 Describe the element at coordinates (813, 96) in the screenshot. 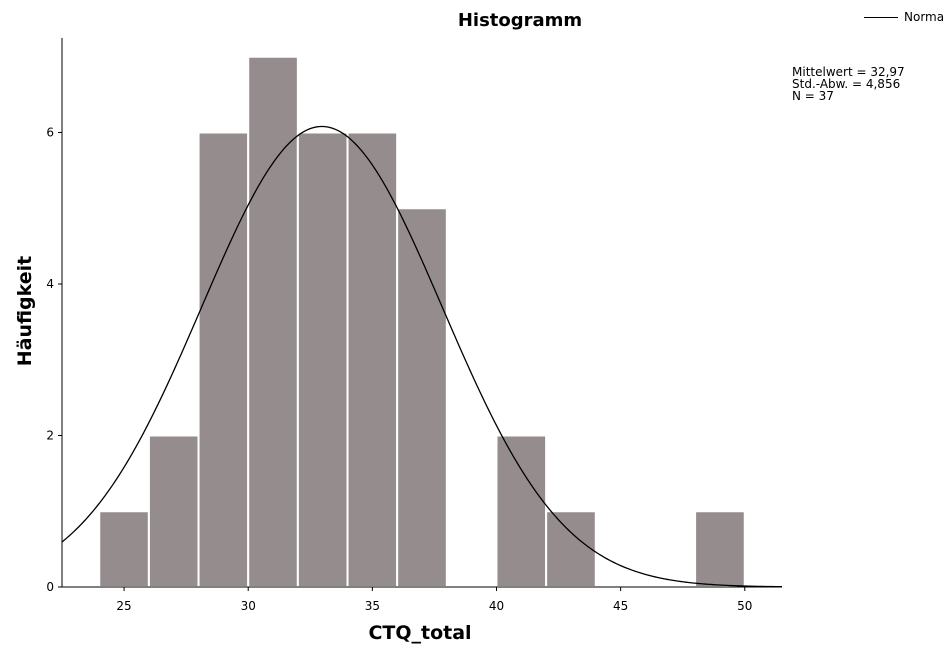

I see `stats-n: N = 37` at that location.